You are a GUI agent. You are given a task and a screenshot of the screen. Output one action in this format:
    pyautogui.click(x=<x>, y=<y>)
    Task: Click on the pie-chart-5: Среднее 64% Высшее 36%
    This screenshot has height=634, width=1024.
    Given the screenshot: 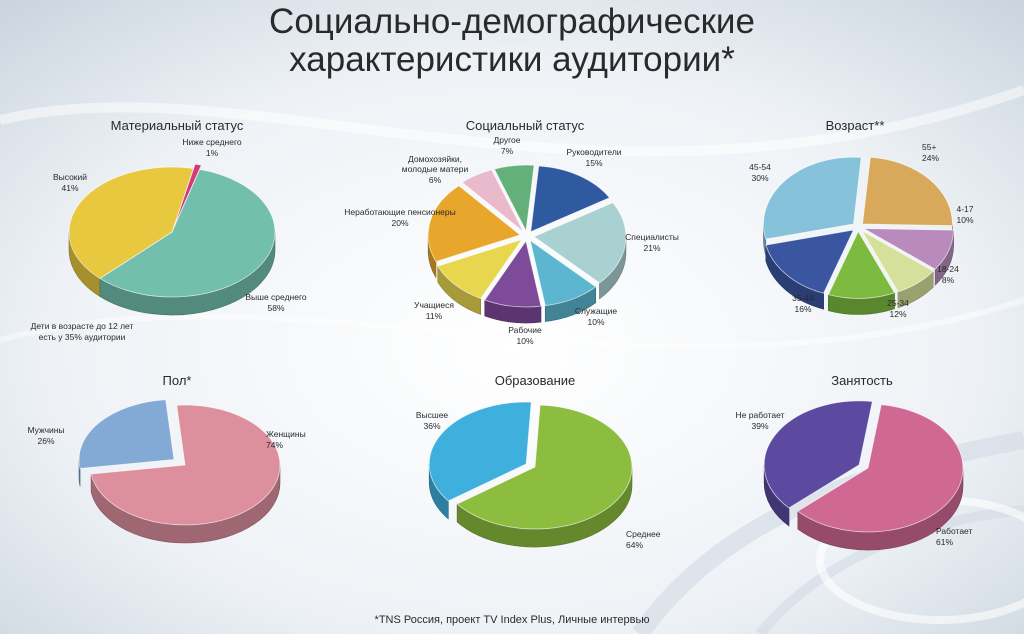 What is the action you would take?
    pyautogui.click(x=538, y=475)
    